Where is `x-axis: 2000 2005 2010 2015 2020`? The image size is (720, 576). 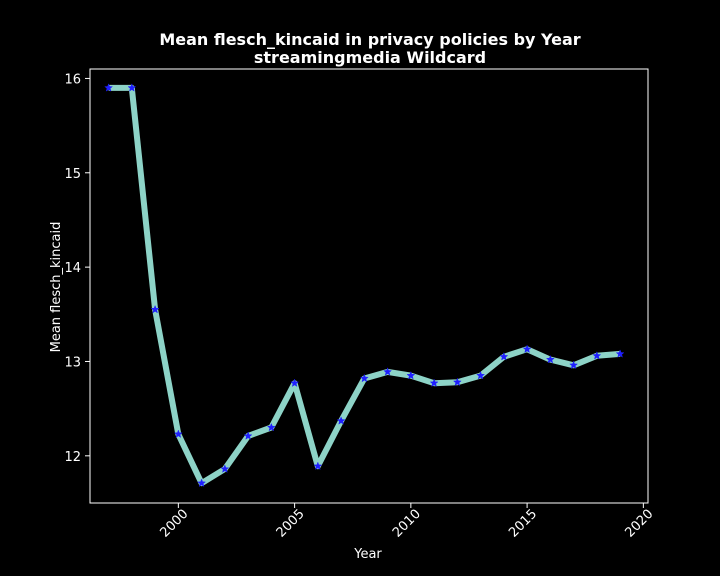 x-axis: 2000 2005 2010 2015 2020 is located at coordinates (406, 522).